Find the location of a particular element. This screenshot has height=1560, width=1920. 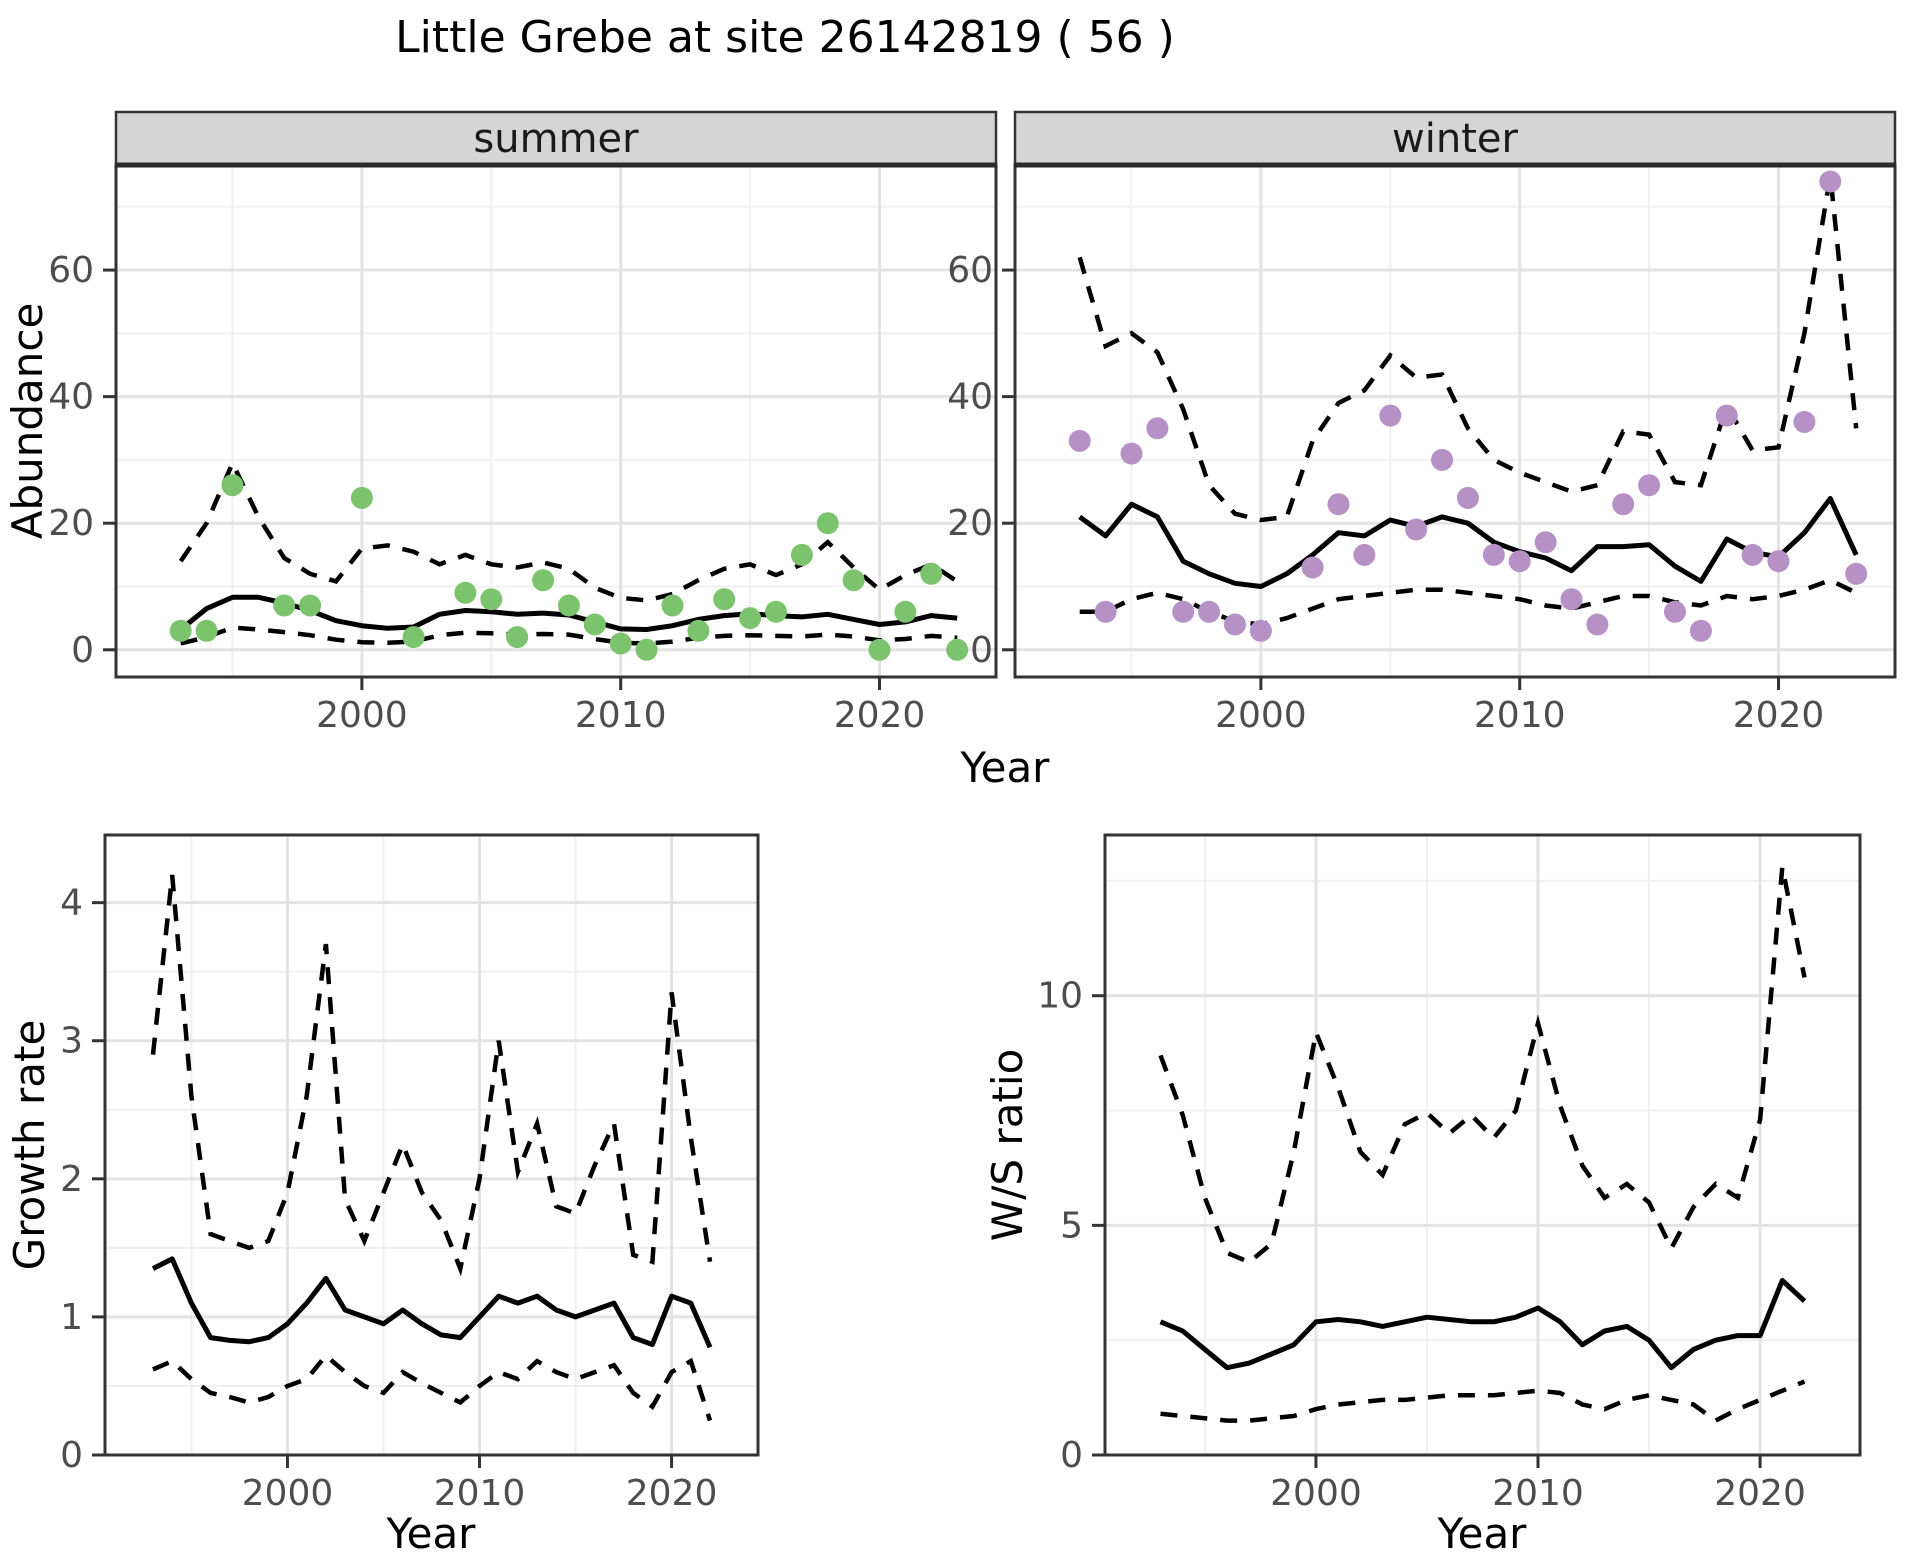

winter-point-2016 is located at coordinates (1675, 611).